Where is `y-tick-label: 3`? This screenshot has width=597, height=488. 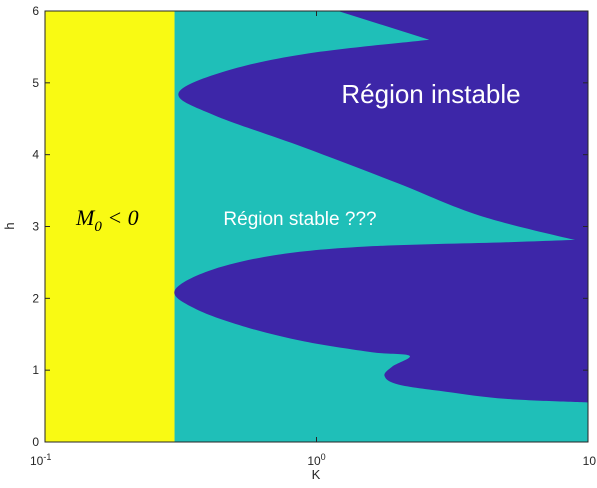
y-tick-label: 3 is located at coordinates (35, 227).